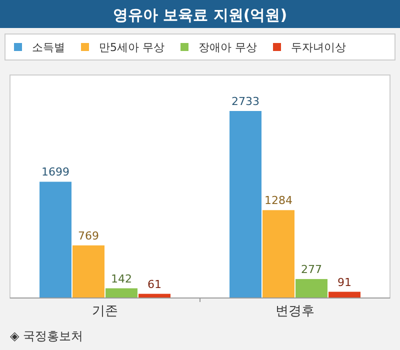  Describe the element at coordinates (345, 282) in the screenshot. I see `data-label: 91` at that location.